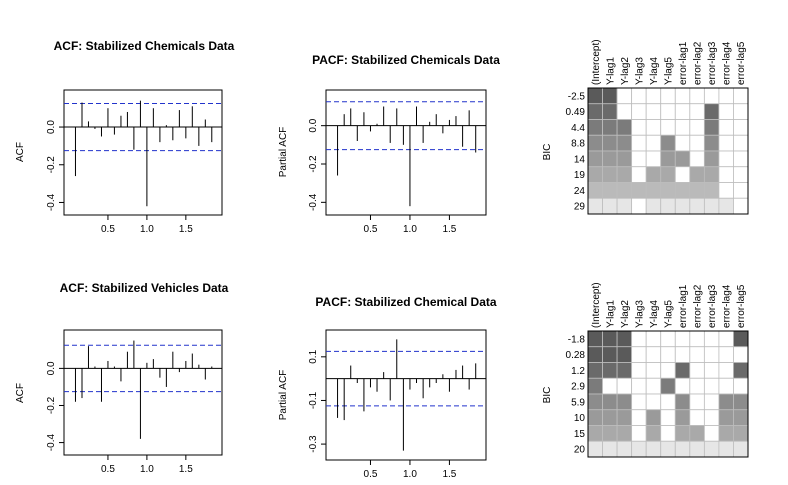  Describe the element at coordinates (371, 474) in the screenshot. I see `pacf-vehicles-xtick-label: 0.5` at that location.